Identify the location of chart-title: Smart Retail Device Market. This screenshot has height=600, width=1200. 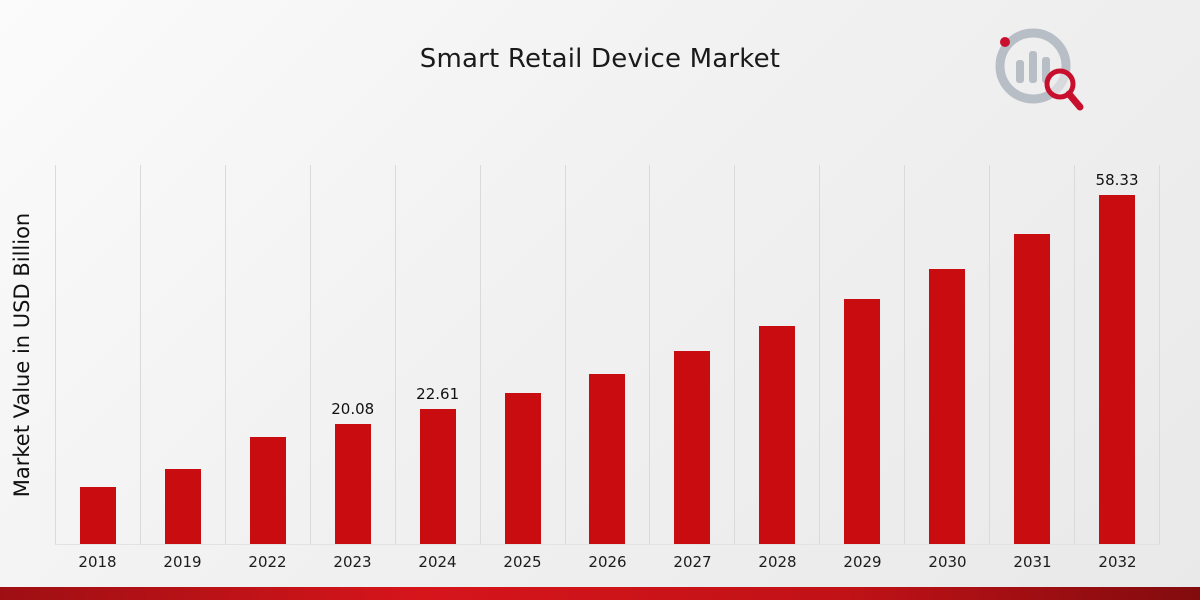
(600, 59).